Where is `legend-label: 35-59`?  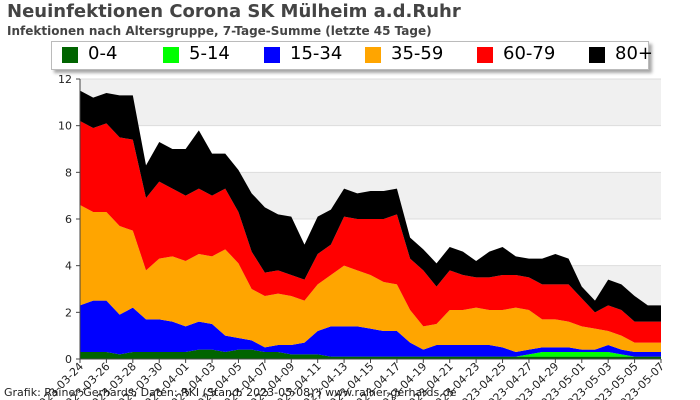 legend-label: 35-59 is located at coordinates (417, 53).